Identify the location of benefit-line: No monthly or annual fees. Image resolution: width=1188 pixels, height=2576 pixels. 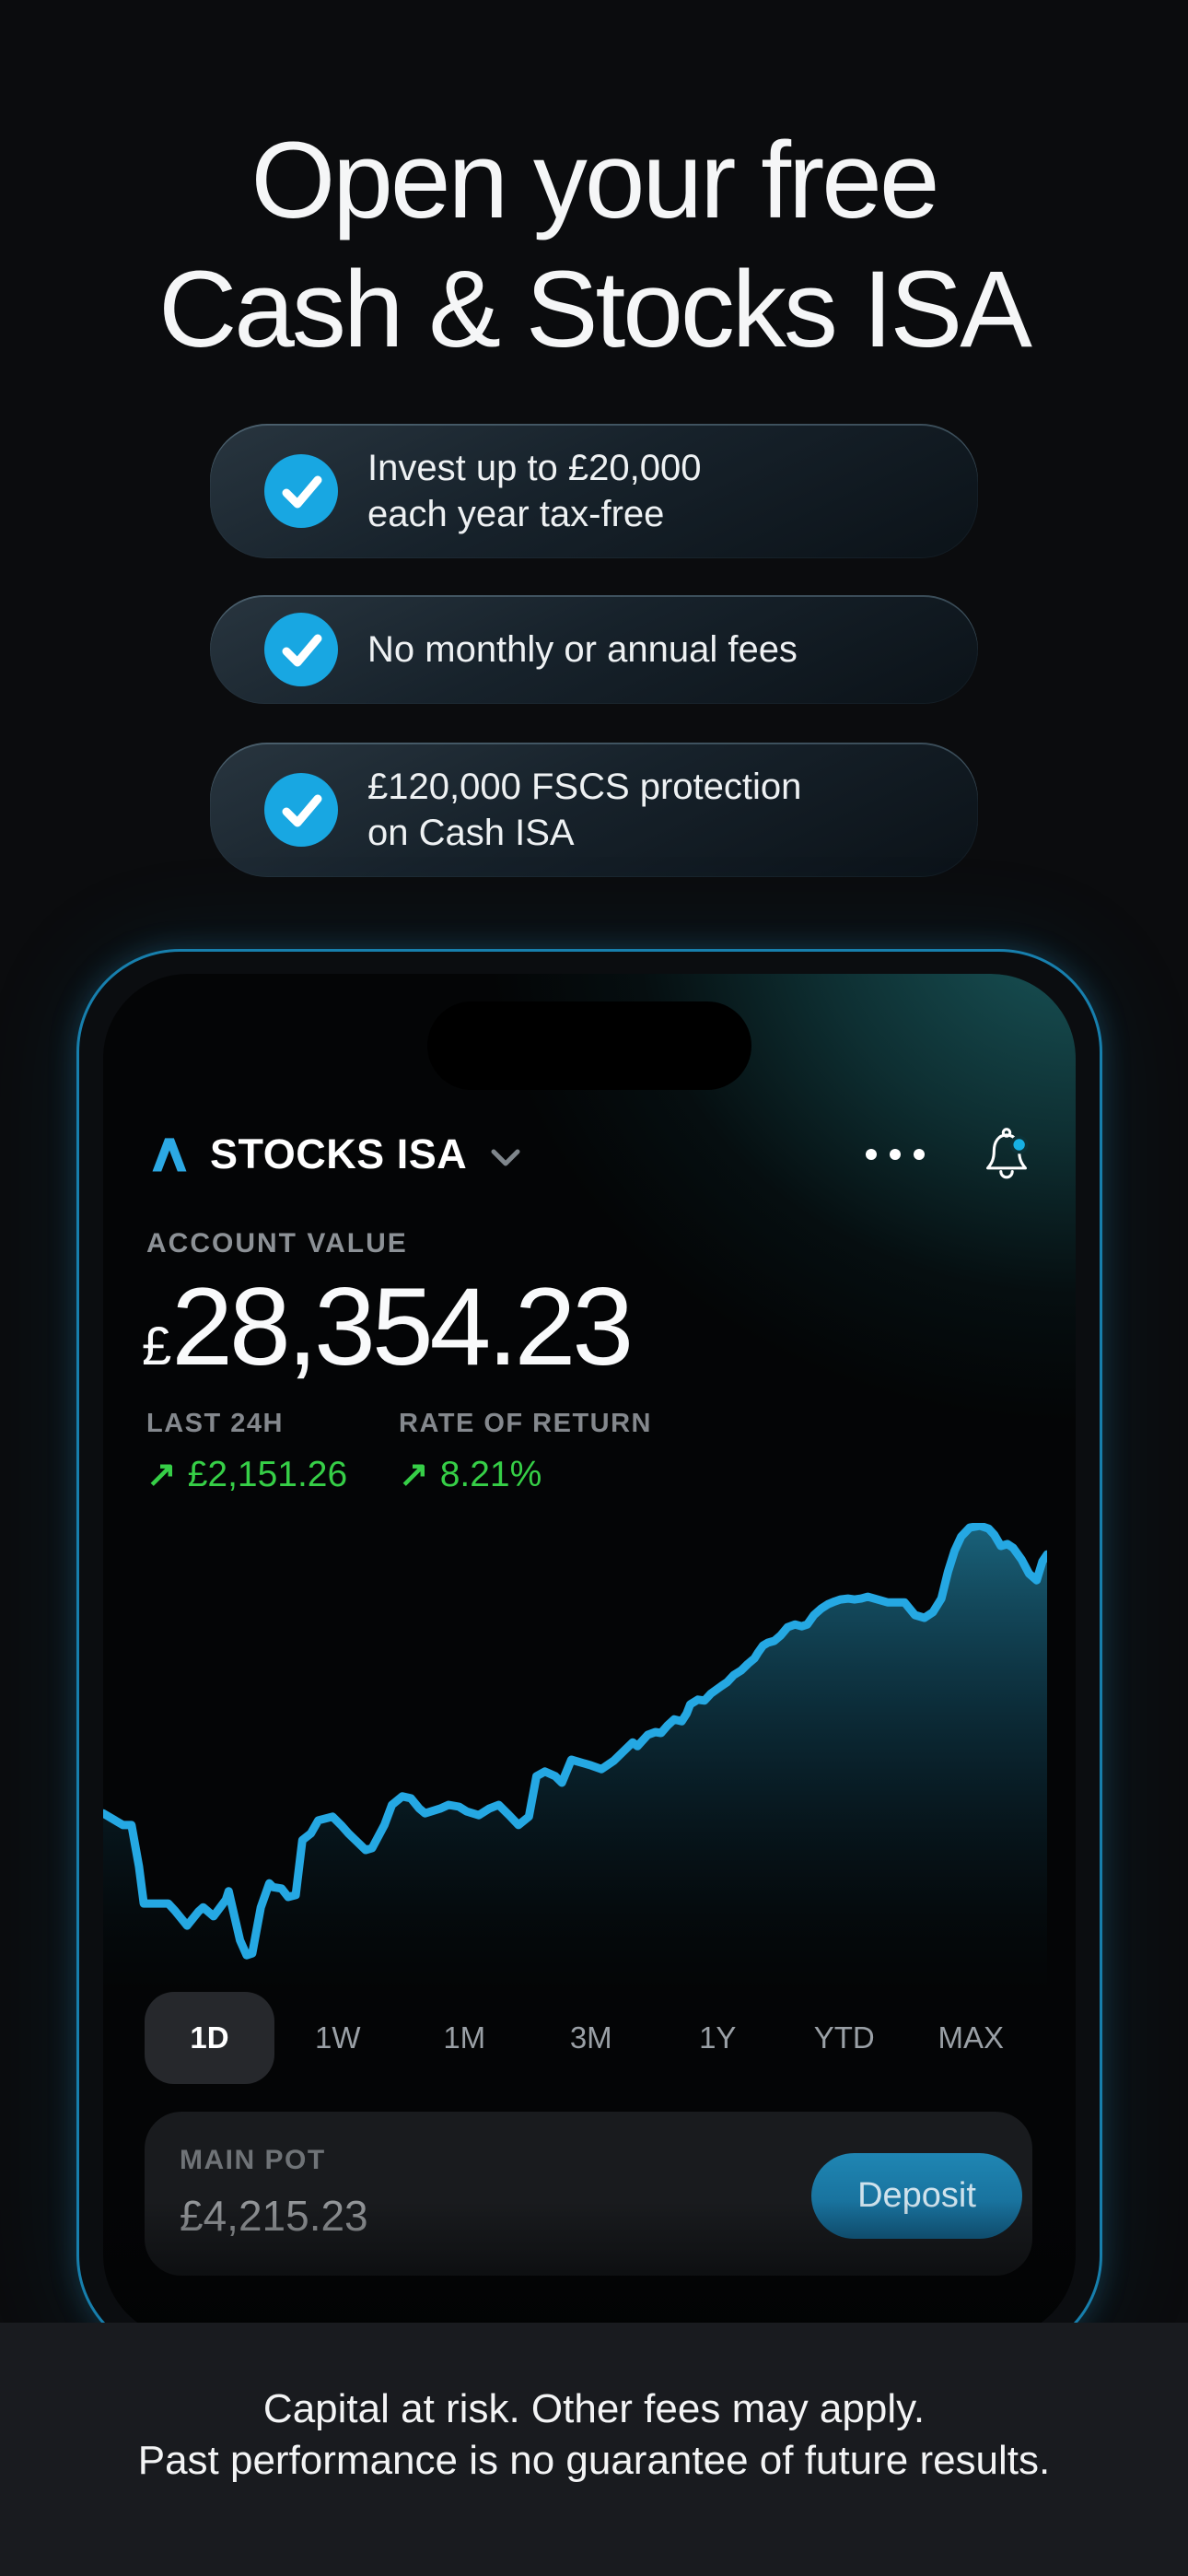
(582, 649).